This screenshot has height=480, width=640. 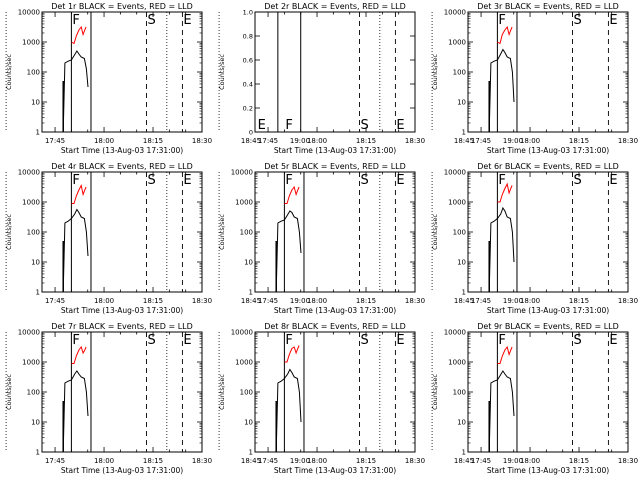 What do you see at coordinates (464, 301) in the screenshot?
I see `det-5r-xtick-label: 18:45` at bounding box center [464, 301].